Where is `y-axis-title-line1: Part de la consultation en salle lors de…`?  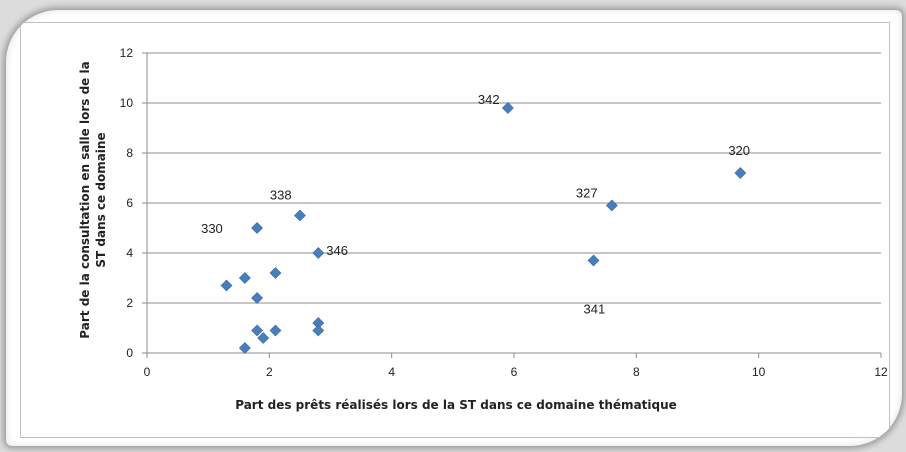
y-axis-title-line1: Part de la consultation en salle lors de… is located at coordinates (85, 199).